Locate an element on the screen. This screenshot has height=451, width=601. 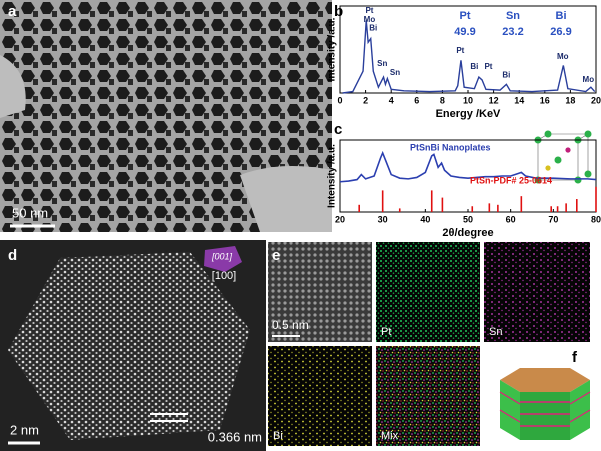
x-tick-label: 40 is located at coordinates (425, 219).